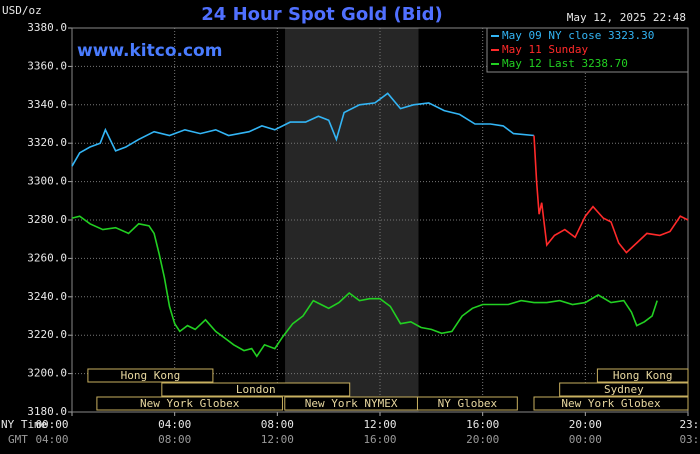 The image size is (700, 454). I want to click on x-row-label: NY Time, so click(24, 424).